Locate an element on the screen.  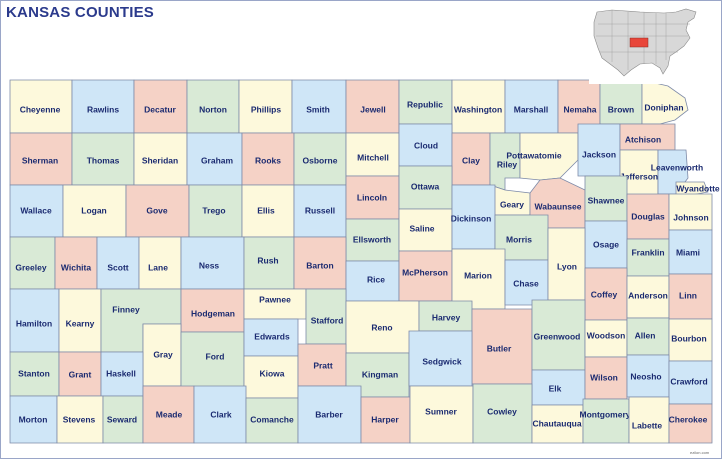
county-cloud: Cloud is located at coordinates (425, 145).